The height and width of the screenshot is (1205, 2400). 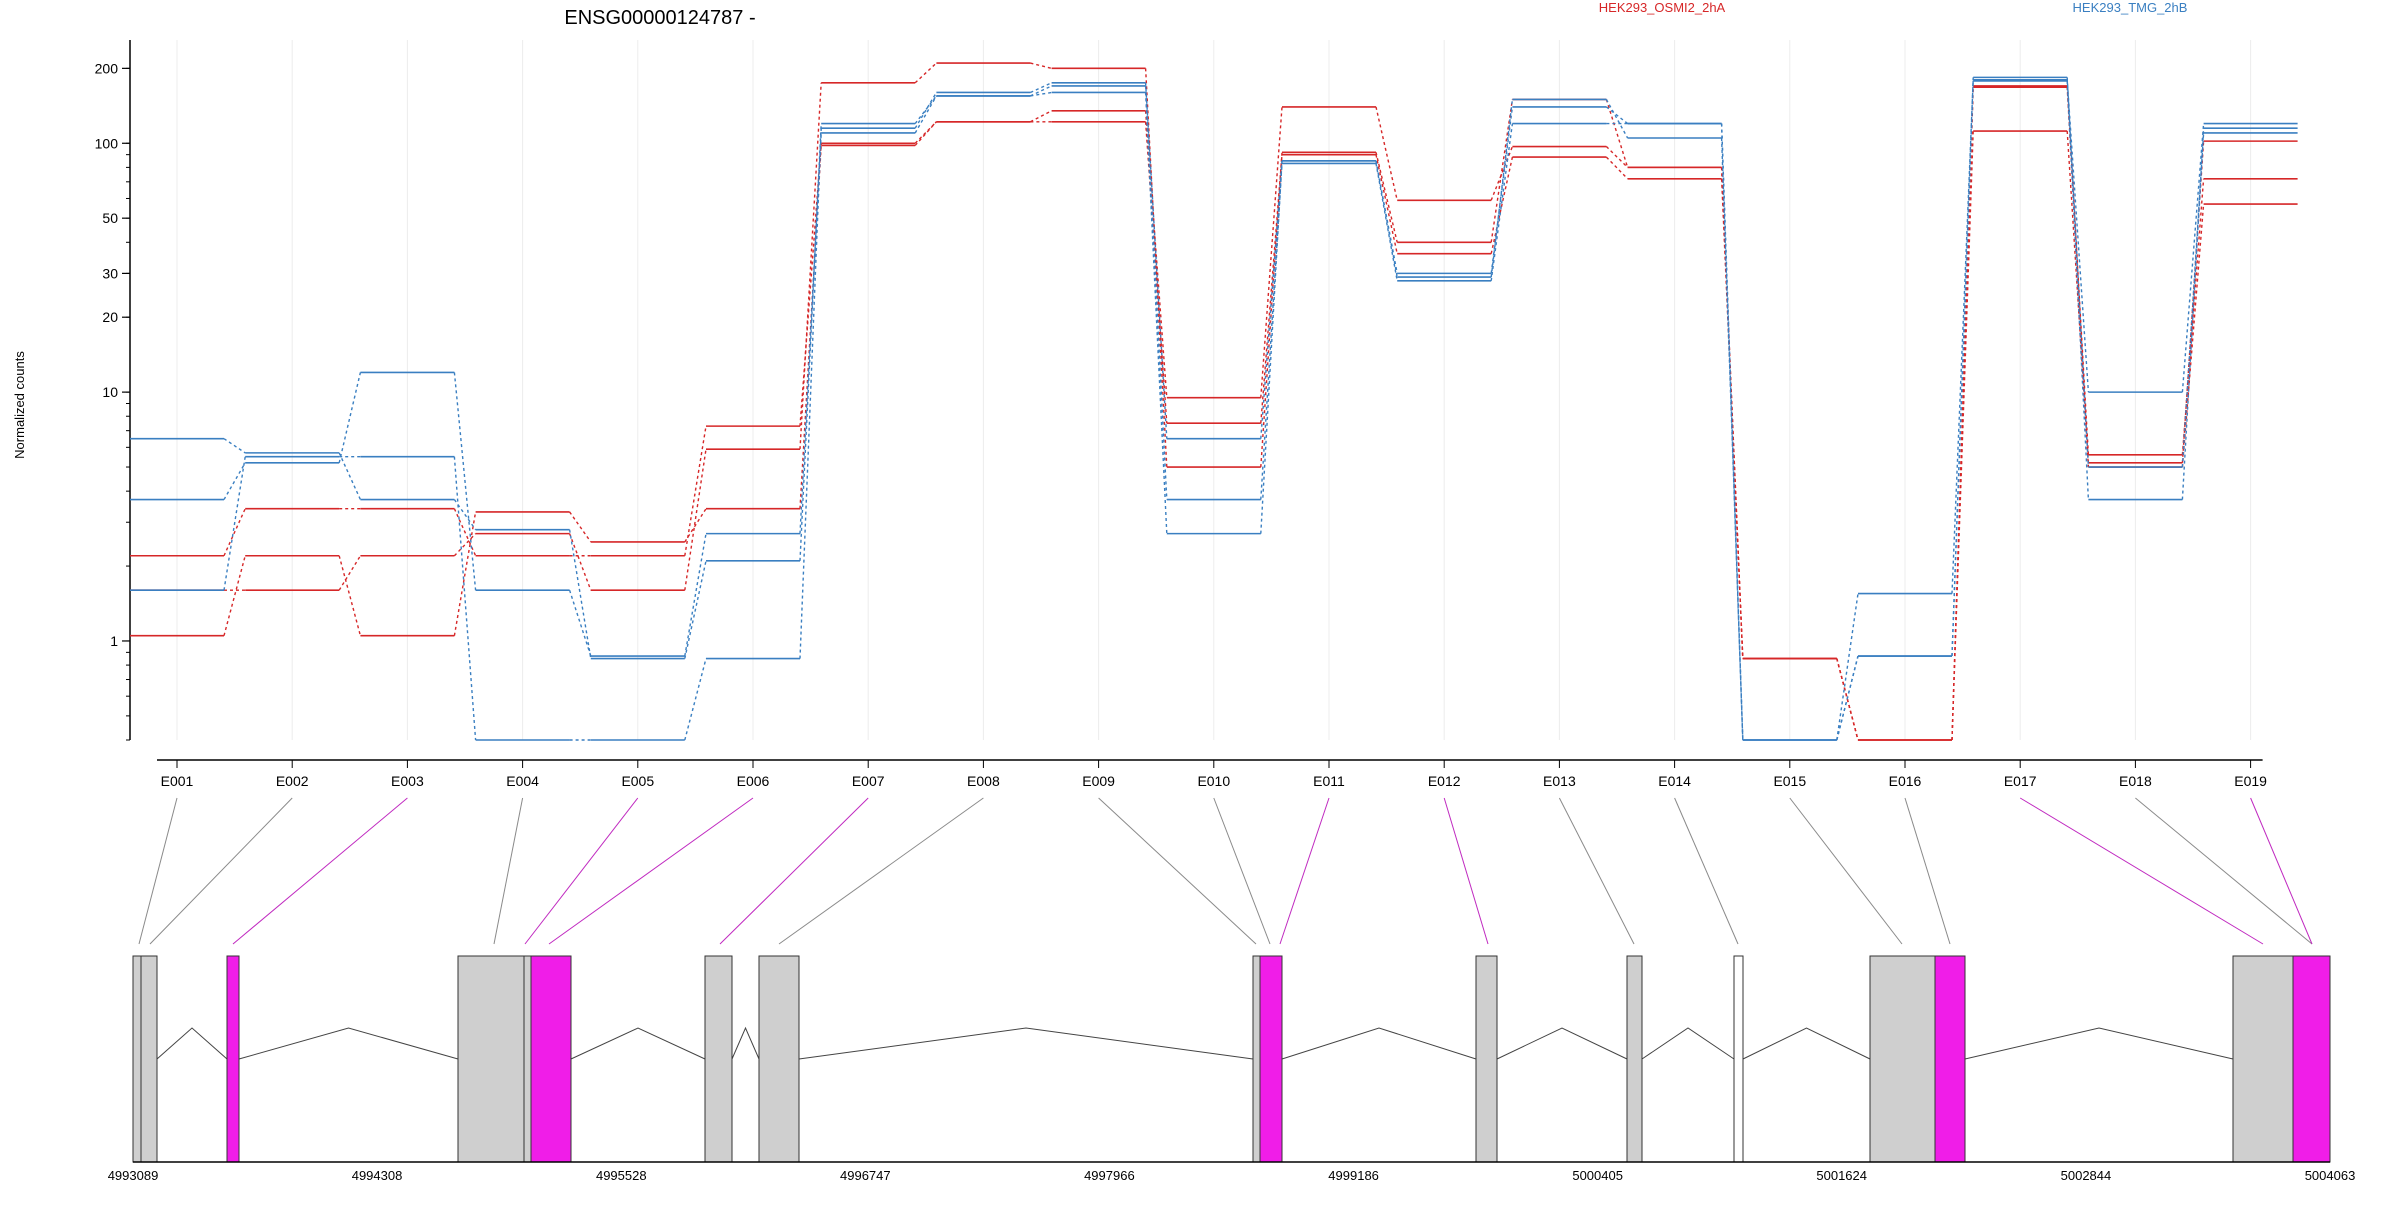 I want to click on connector-E014, so click(x=1706, y=871).